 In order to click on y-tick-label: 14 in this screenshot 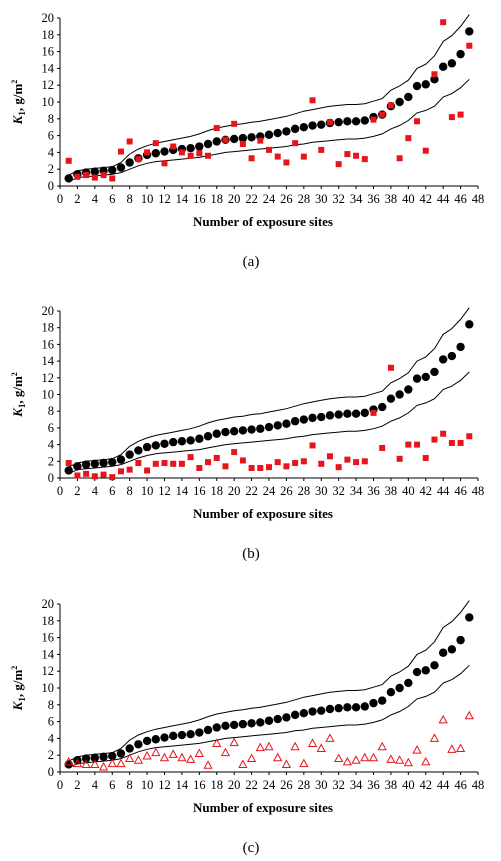, I will do `click(48, 361)`.